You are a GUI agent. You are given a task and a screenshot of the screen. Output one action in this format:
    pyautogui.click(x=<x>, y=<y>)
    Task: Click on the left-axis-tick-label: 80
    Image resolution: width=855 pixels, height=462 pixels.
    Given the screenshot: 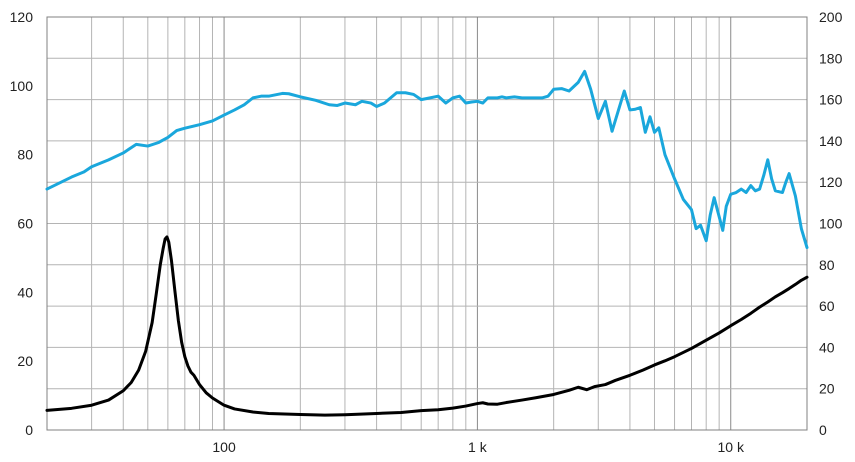 What is the action you would take?
    pyautogui.click(x=25, y=155)
    